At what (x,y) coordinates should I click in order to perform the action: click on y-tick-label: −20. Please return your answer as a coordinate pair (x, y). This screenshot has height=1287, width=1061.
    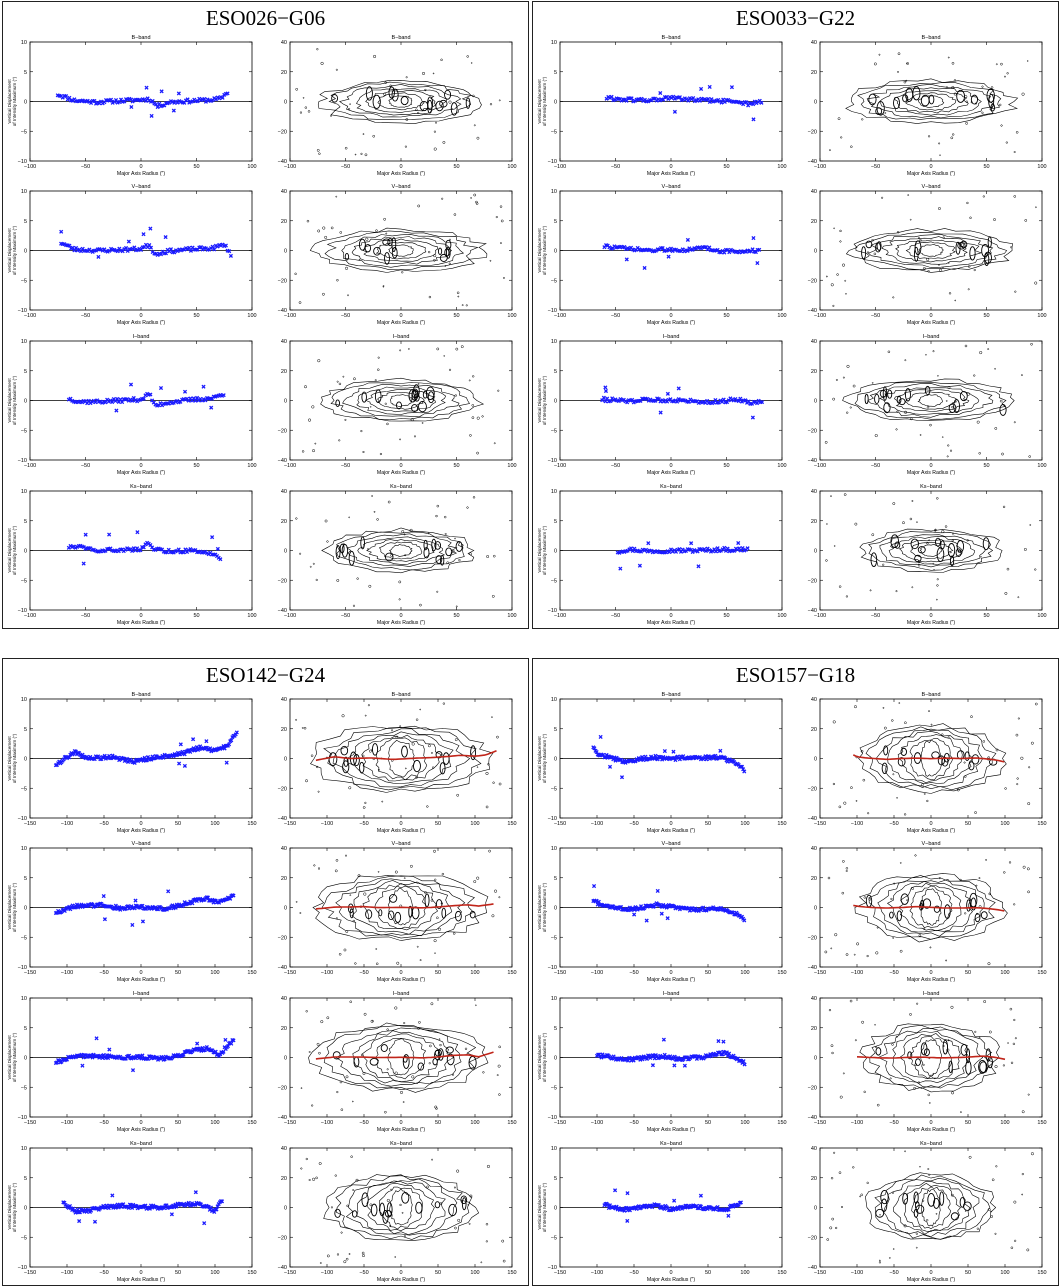
    Looking at the image, I should click on (812, 1088).